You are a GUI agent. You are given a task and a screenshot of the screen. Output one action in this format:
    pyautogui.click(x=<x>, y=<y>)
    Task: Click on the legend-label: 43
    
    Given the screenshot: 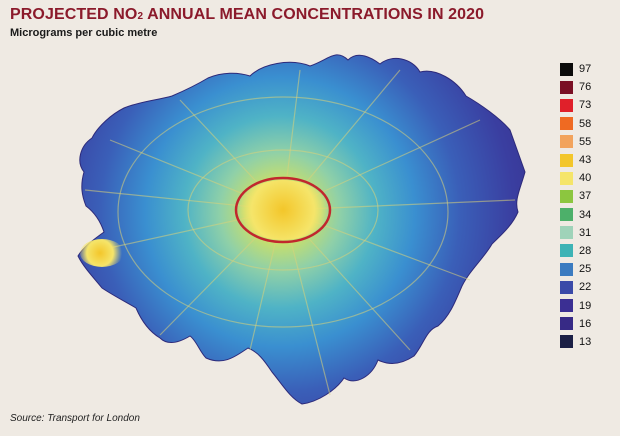 What is the action you would take?
    pyautogui.click(x=585, y=160)
    